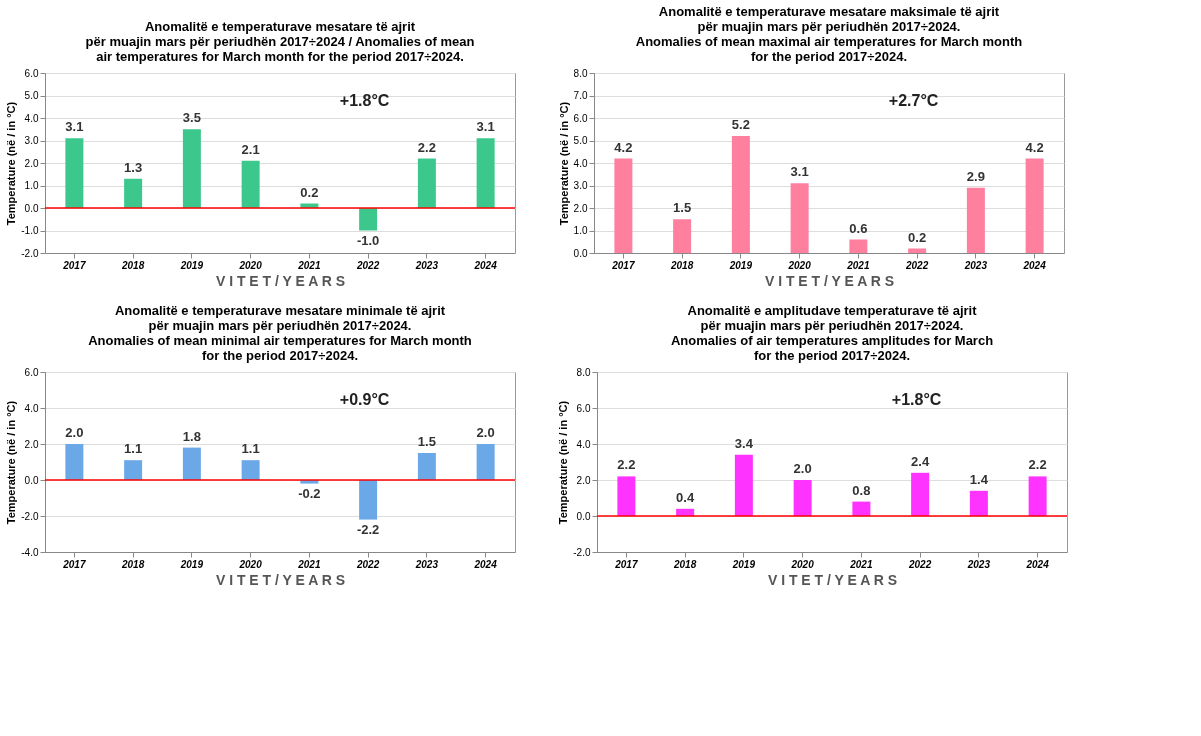  What do you see at coordinates (364, 399) in the screenshot?
I see `annotation: +0.9°C` at bounding box center [364, 399].